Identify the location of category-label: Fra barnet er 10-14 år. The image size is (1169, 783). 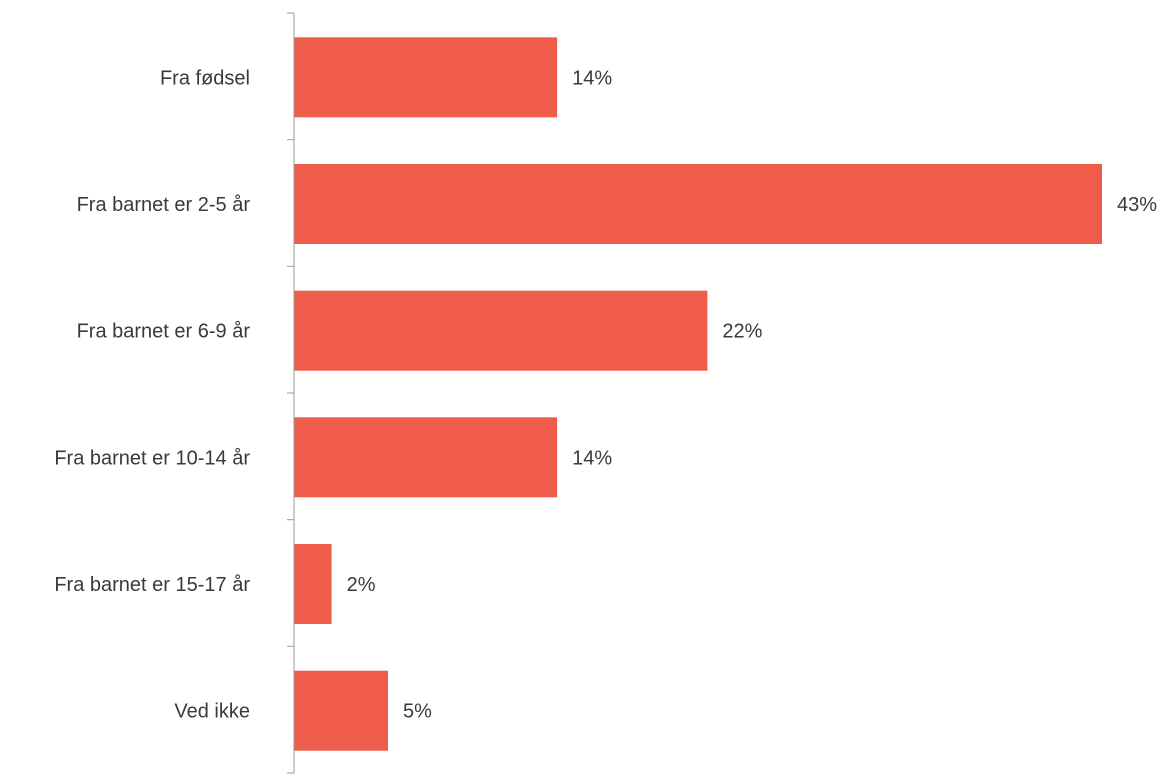
(152, 458).